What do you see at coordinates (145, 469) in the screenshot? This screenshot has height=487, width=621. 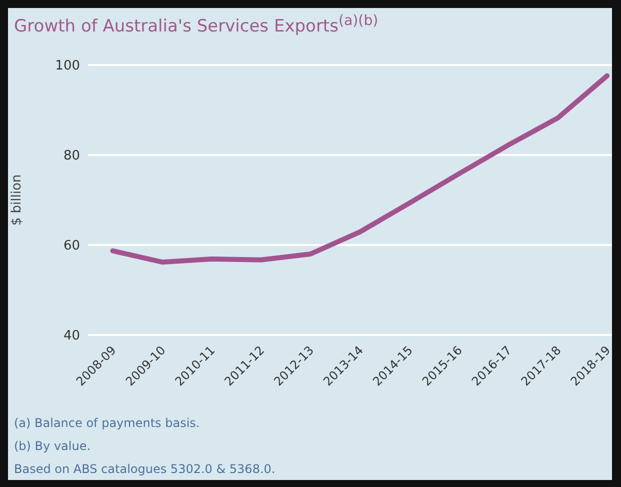 I see `text: Based on ABS catalogues 5302.0 & 5368.0.` at bounding box center [145, 469].